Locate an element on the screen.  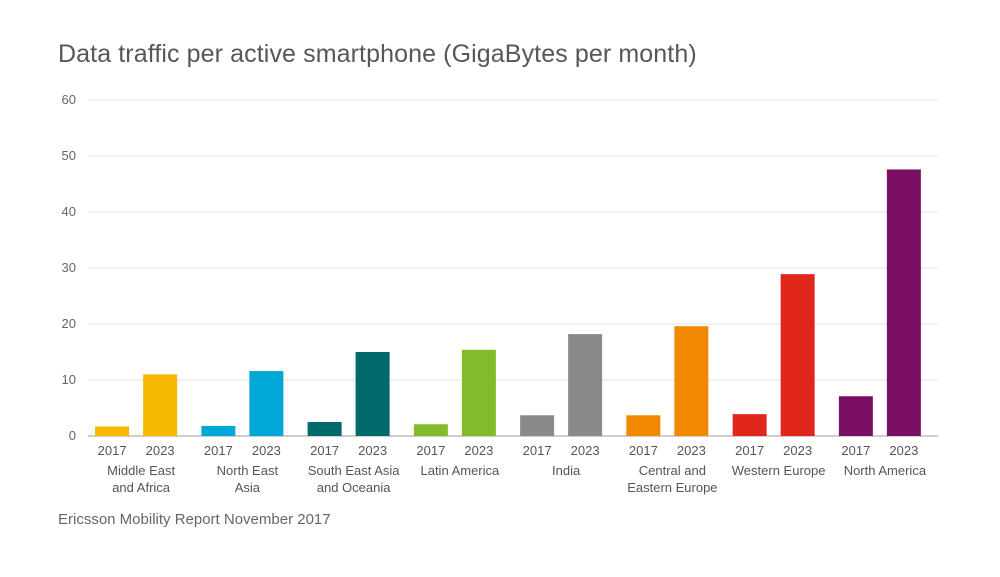
y-tick-label: 0 is located at coordinates (72, 435).